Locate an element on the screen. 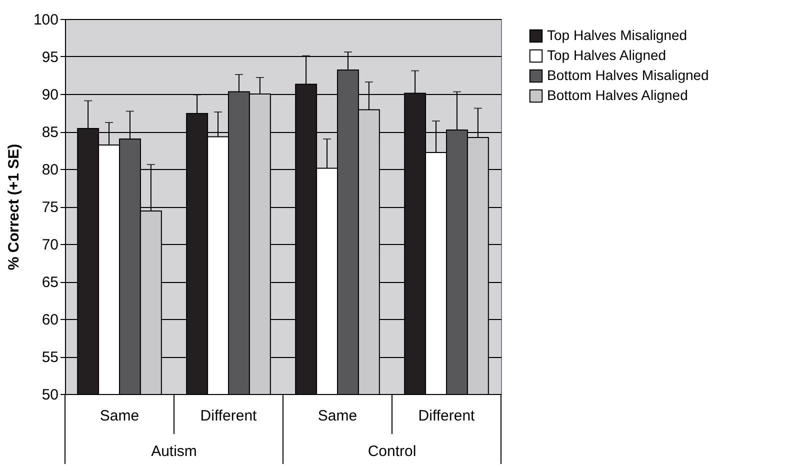 The image size is (799, 465). y-tick-label: 60 is located at coordinates (50, 320).